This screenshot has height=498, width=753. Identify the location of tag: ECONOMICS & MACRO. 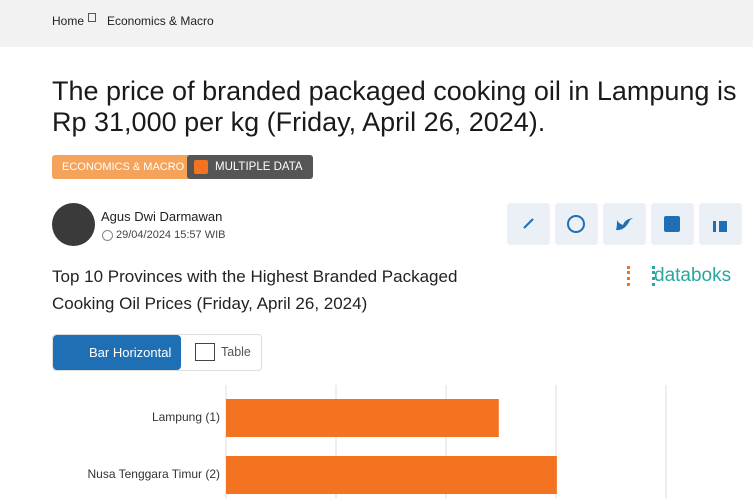
(123, 167).